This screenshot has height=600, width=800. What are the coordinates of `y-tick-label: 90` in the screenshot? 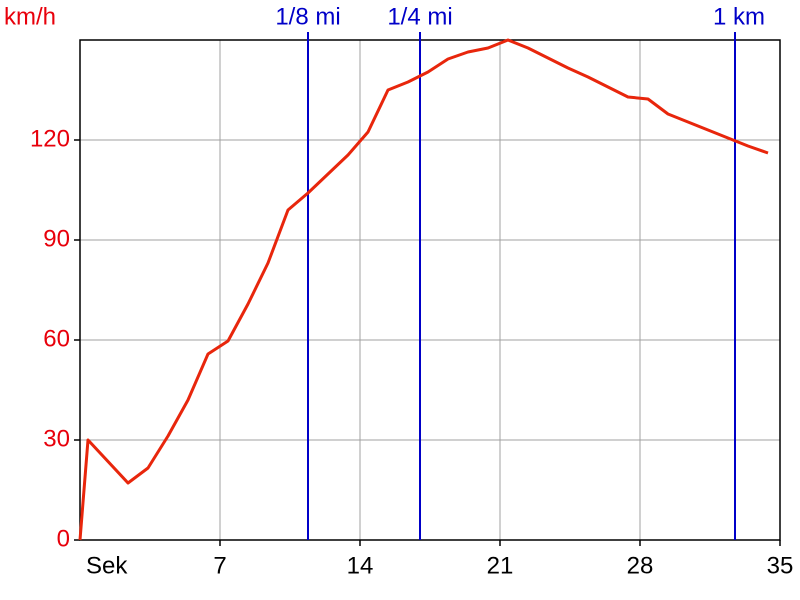 It's located at (56, 238).